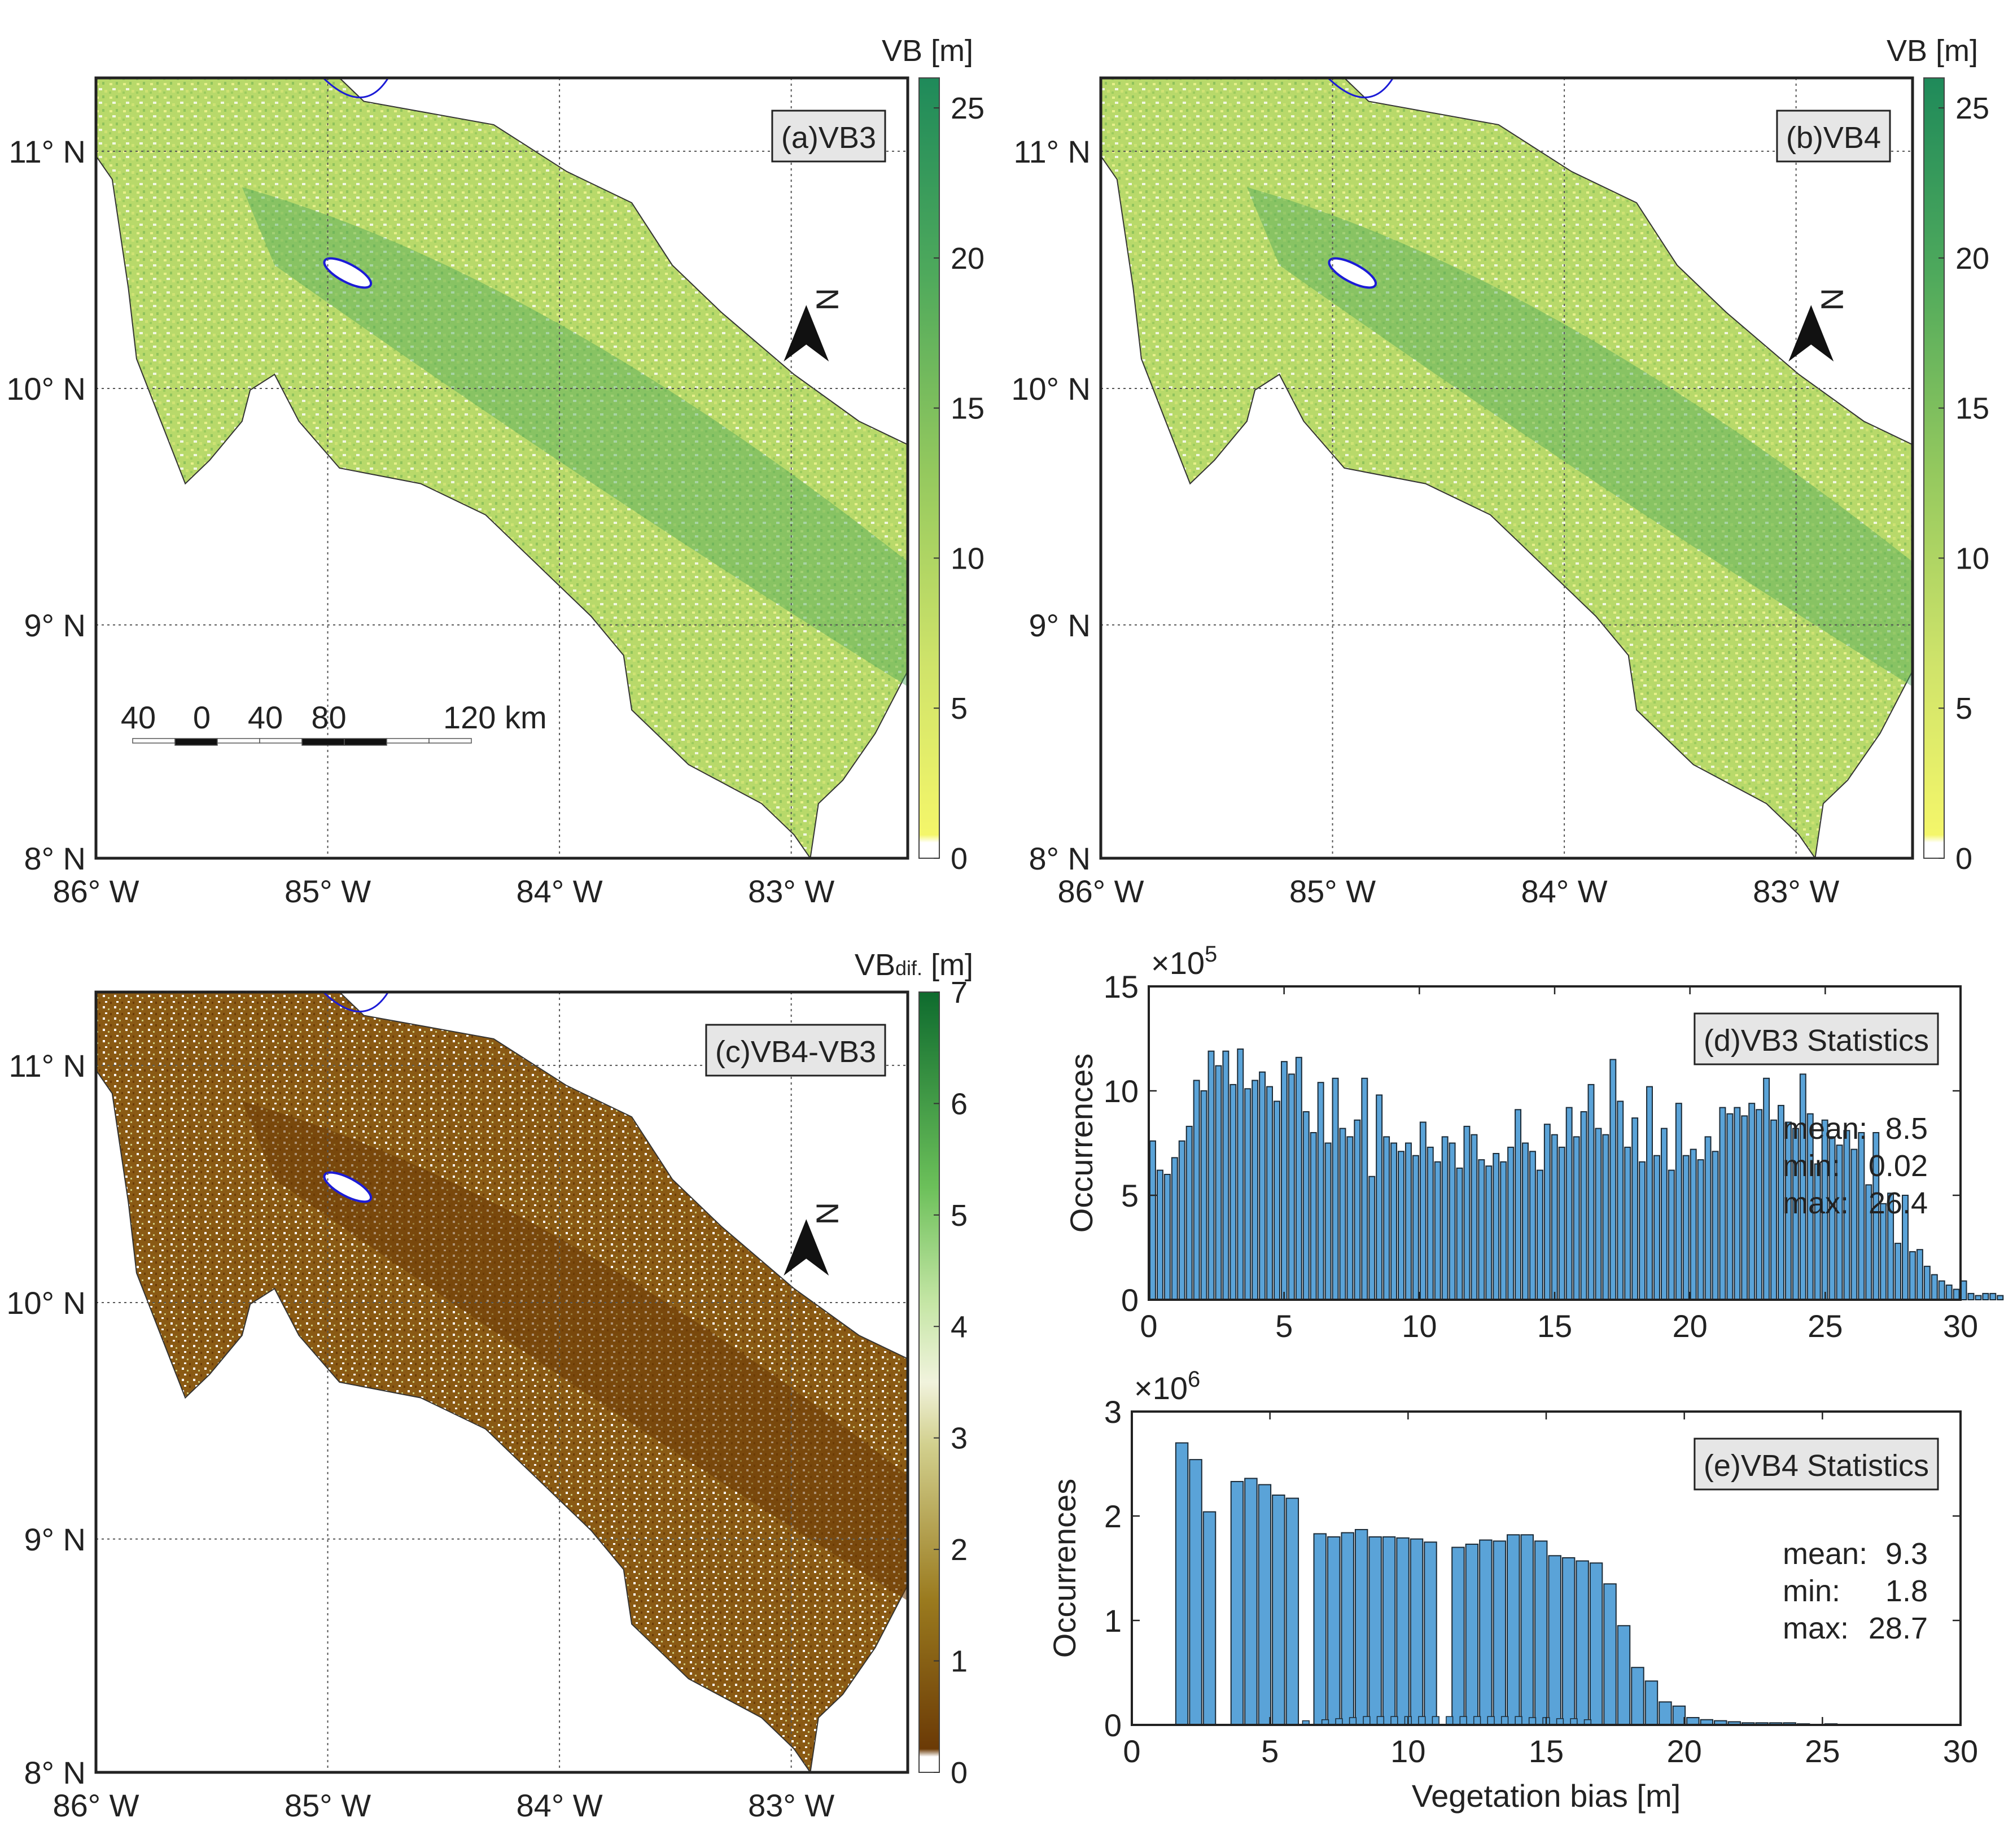 The width and height of the screenshot is (2004, 1848). I want to click on lat-tick-label: 10° N, so click(46, 389).